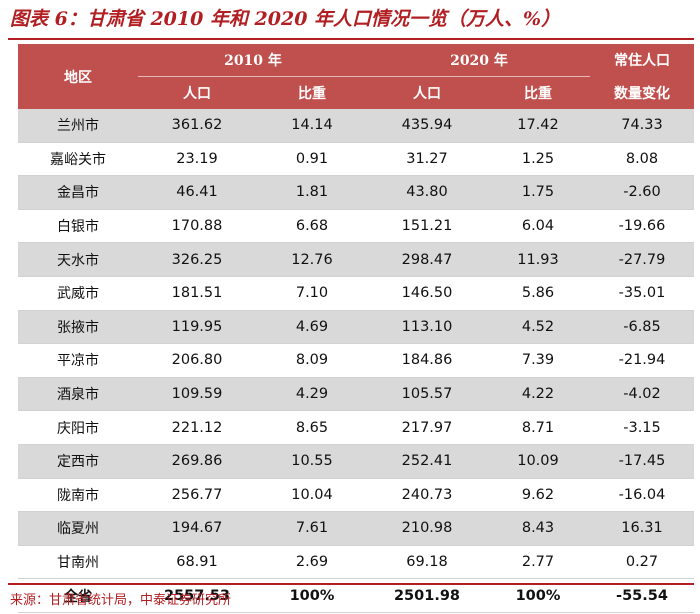 The image size is (700, 614). I want to click on header-year-2020: 2020 年, so click(479, 60).